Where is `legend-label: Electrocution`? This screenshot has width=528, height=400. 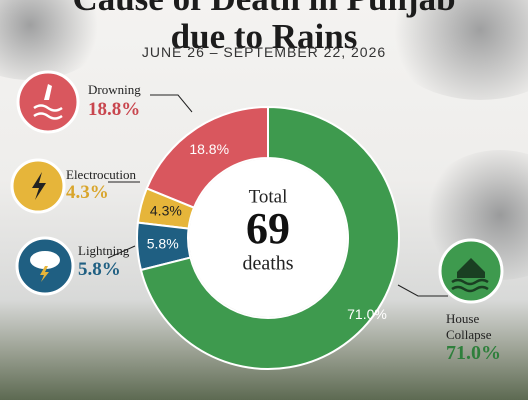 legend-label: Electrocution is located at coordinates (101, 174).